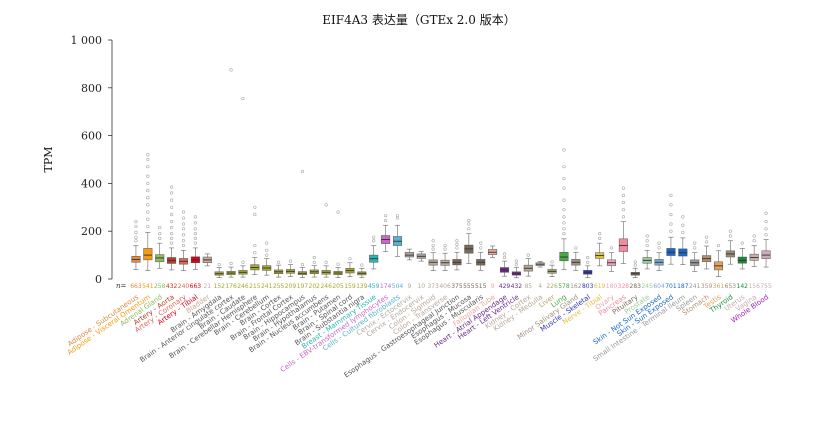 The width and height of the screenshot is (839, 423). Describe the element at coordinates (636, 286) in the screenshot. I see `sample-count-label: 283` at that location.